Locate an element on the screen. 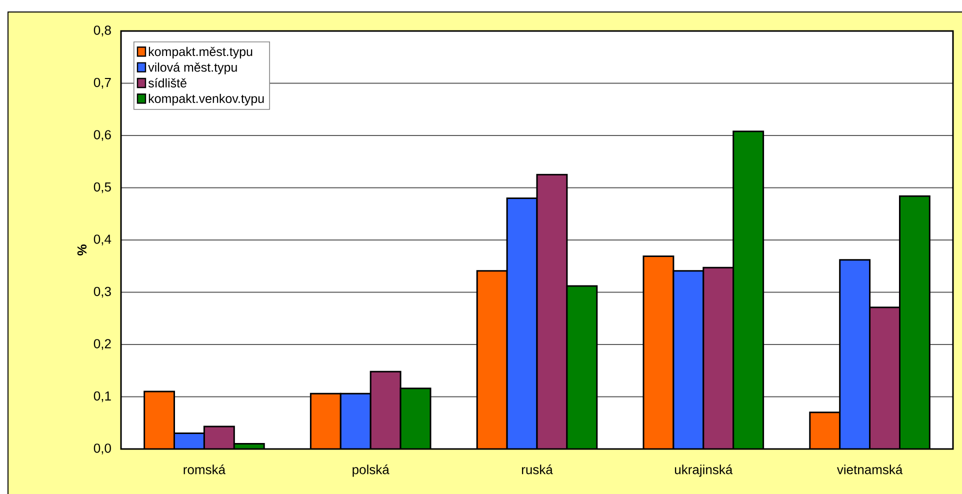  x-tick-label: polská is located at coordinates (371, 470).